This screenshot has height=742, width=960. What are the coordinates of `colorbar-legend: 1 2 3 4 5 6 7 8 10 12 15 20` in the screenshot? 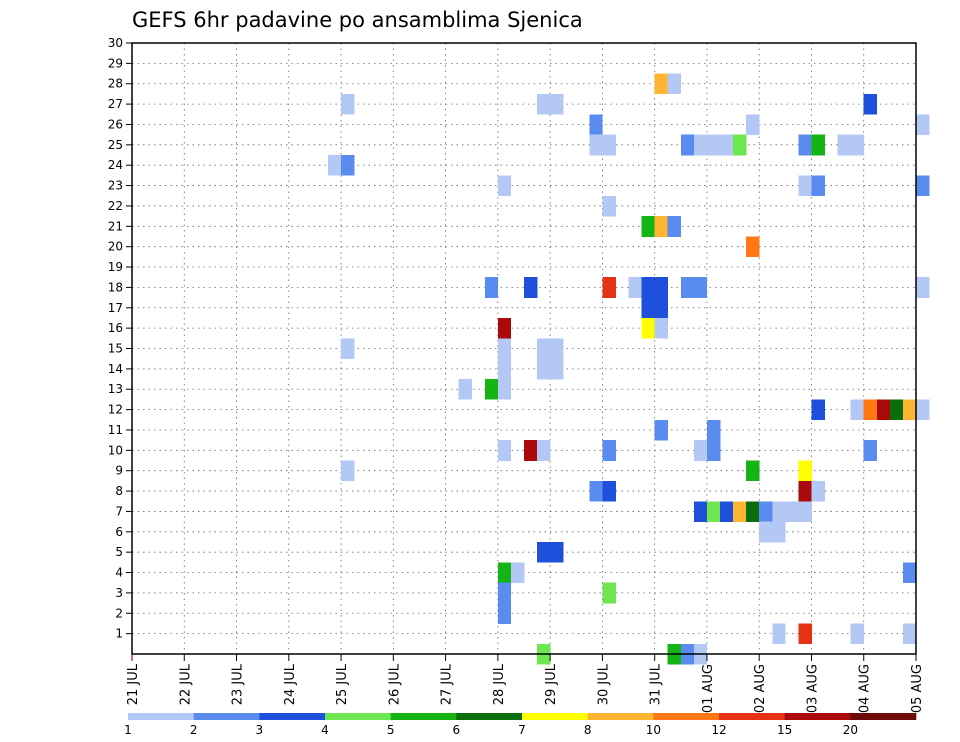 It's located at (520, 725).